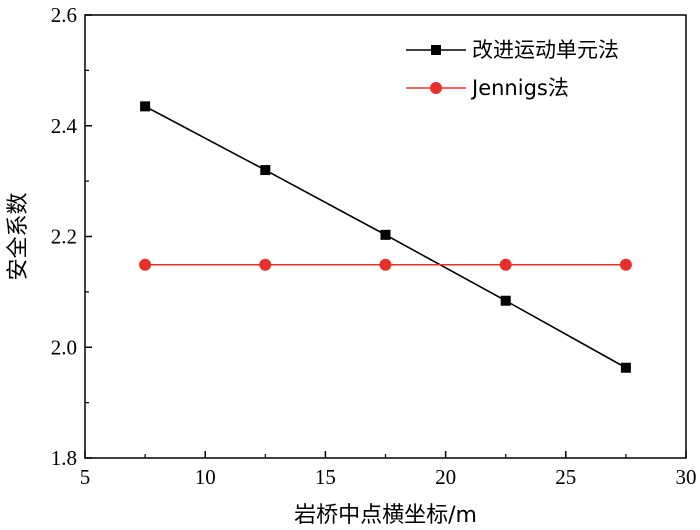 The height and width of the screenshot is (530, 700). What do you see at coordinates (545, 50) in the screenshot?
I see `legend-label: 改进运动单元法` at bounding box center [545, 50].